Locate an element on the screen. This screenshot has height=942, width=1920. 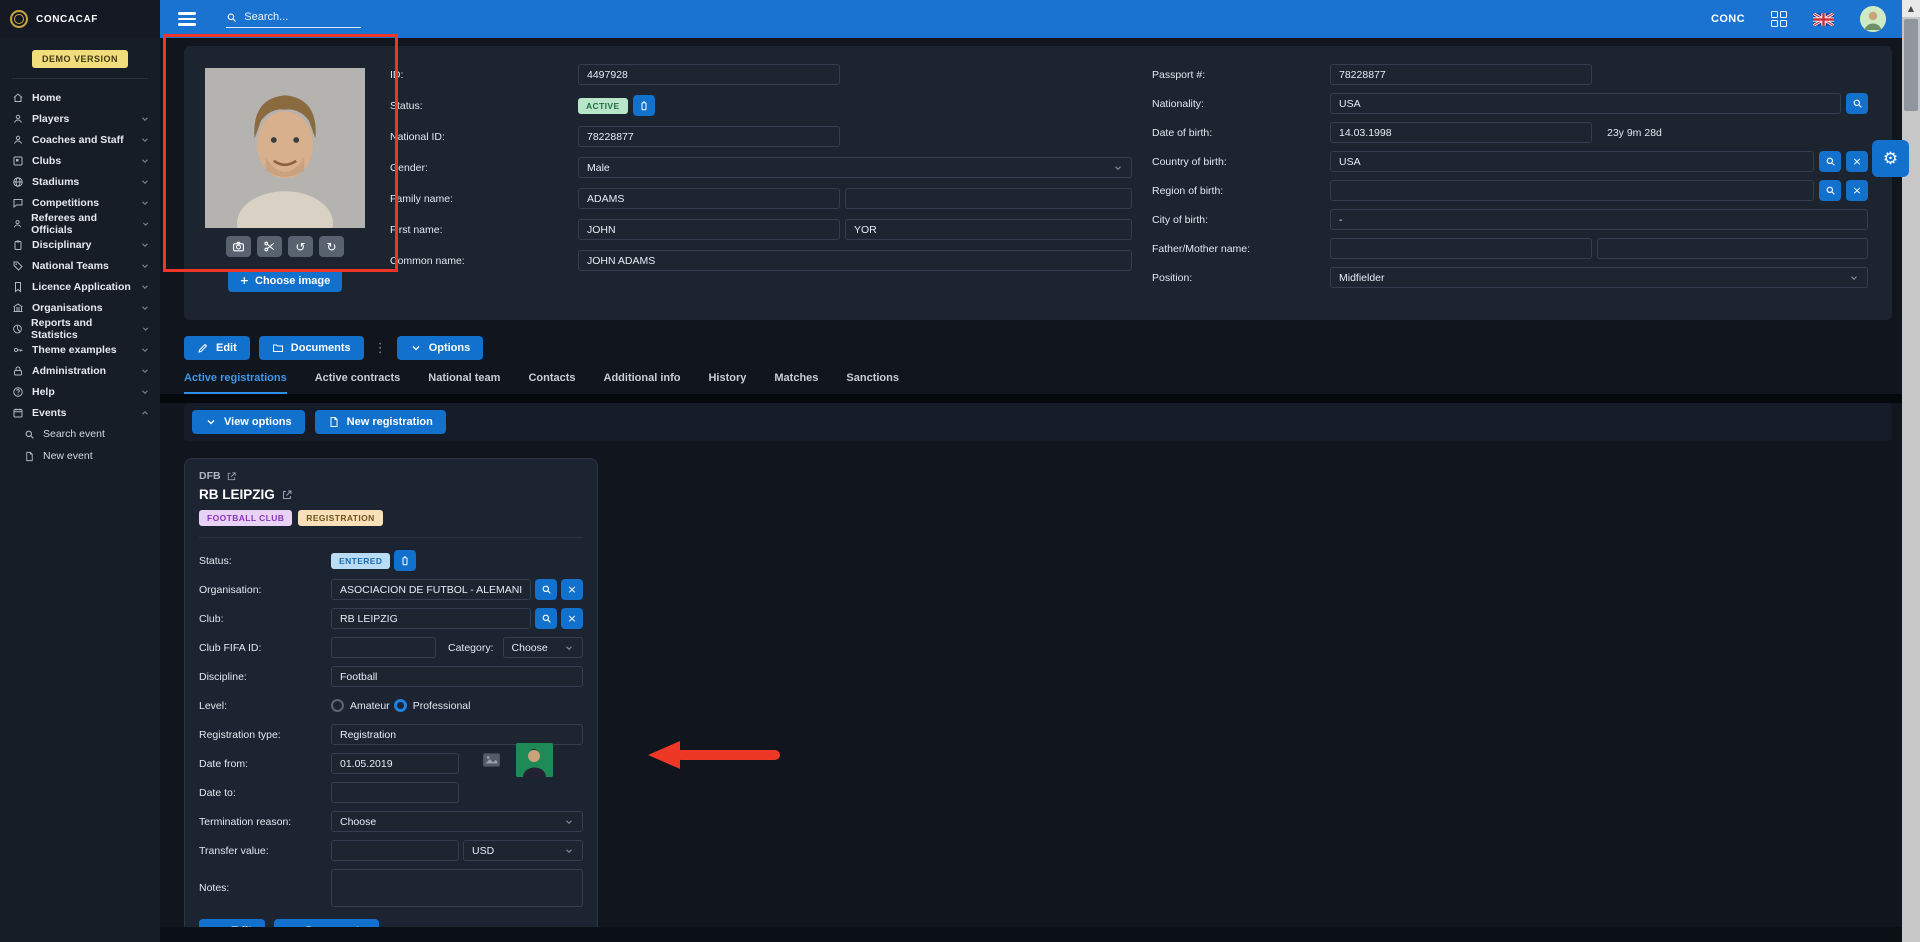
club-field is located at coordinates (431, 618).